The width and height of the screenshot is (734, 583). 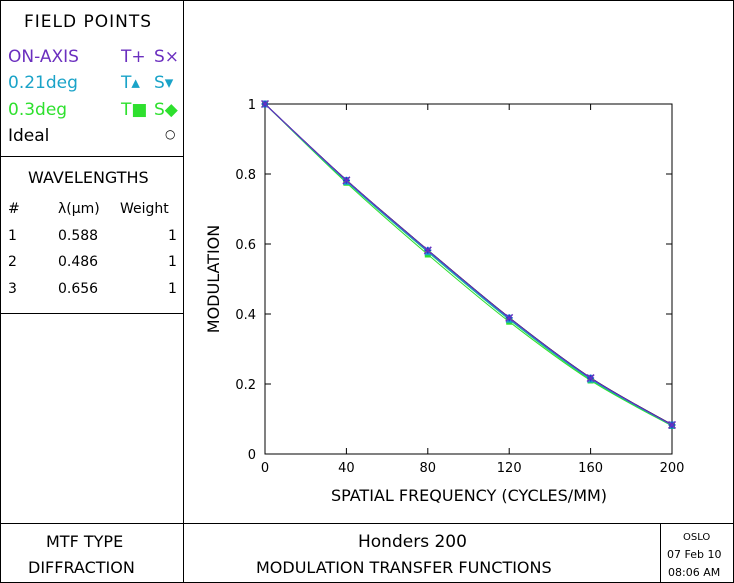 What do you see at coordinates (92, 313) in the screenshot?
I see `wavelength-divider` at bounding box center [92, 313].